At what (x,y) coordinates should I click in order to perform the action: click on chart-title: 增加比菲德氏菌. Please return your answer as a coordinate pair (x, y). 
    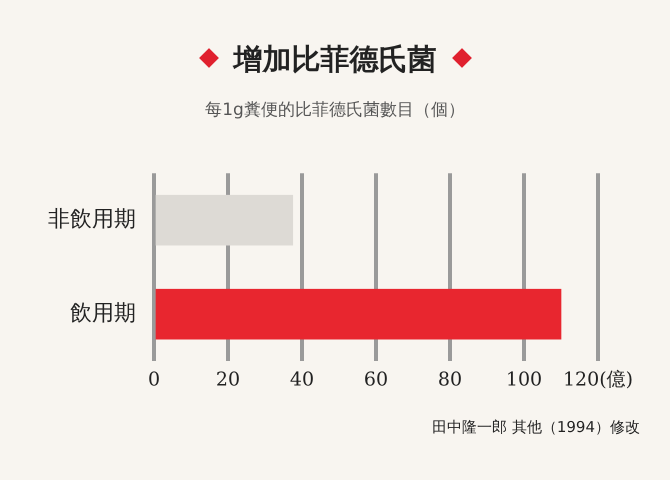
    Looking at the image, I should click on (335, 59).